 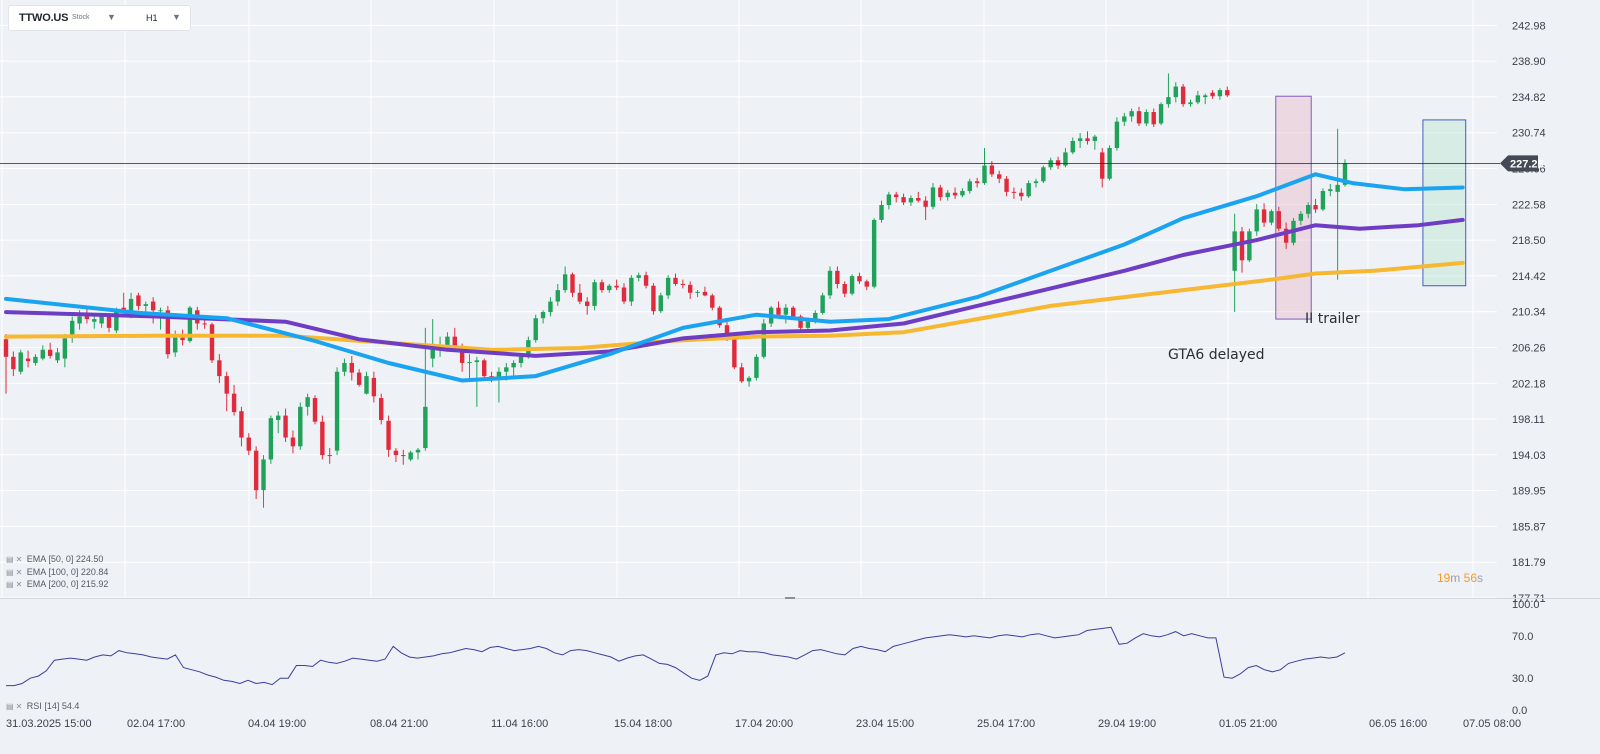 I want to click on indicator-settings-icon: ▤, so click(x=10, y=706).